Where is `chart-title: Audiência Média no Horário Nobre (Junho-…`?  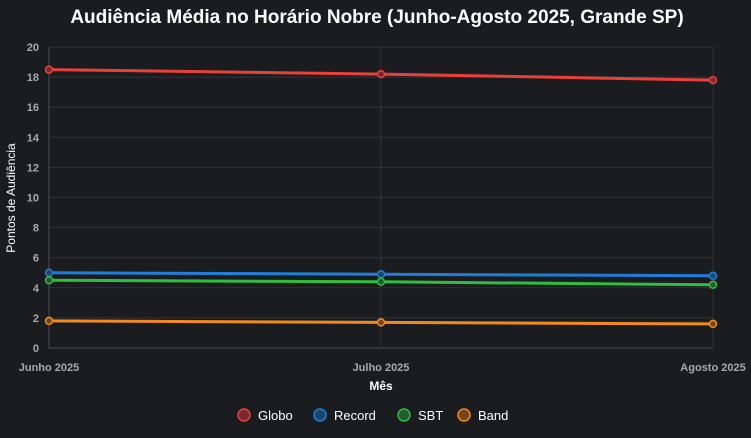
chart-title: Audiência Média no Horário Nobre (Junho-… is located at coordinates (376, 17).